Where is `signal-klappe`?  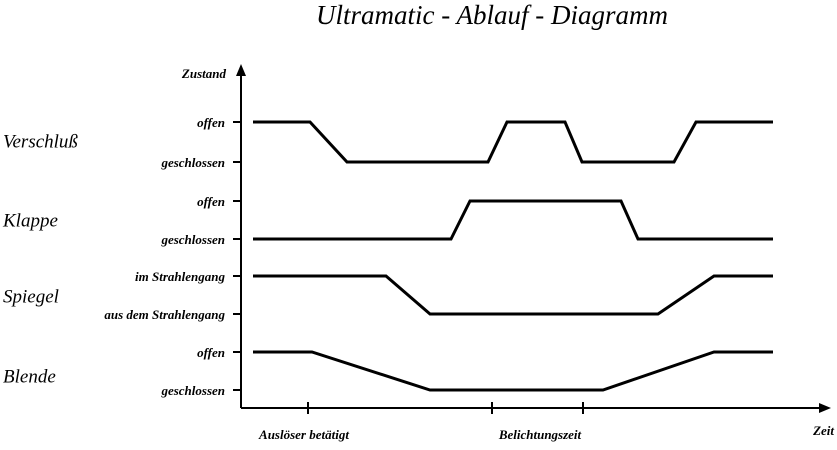 signal-klappe is located at coordinates (513, 220).